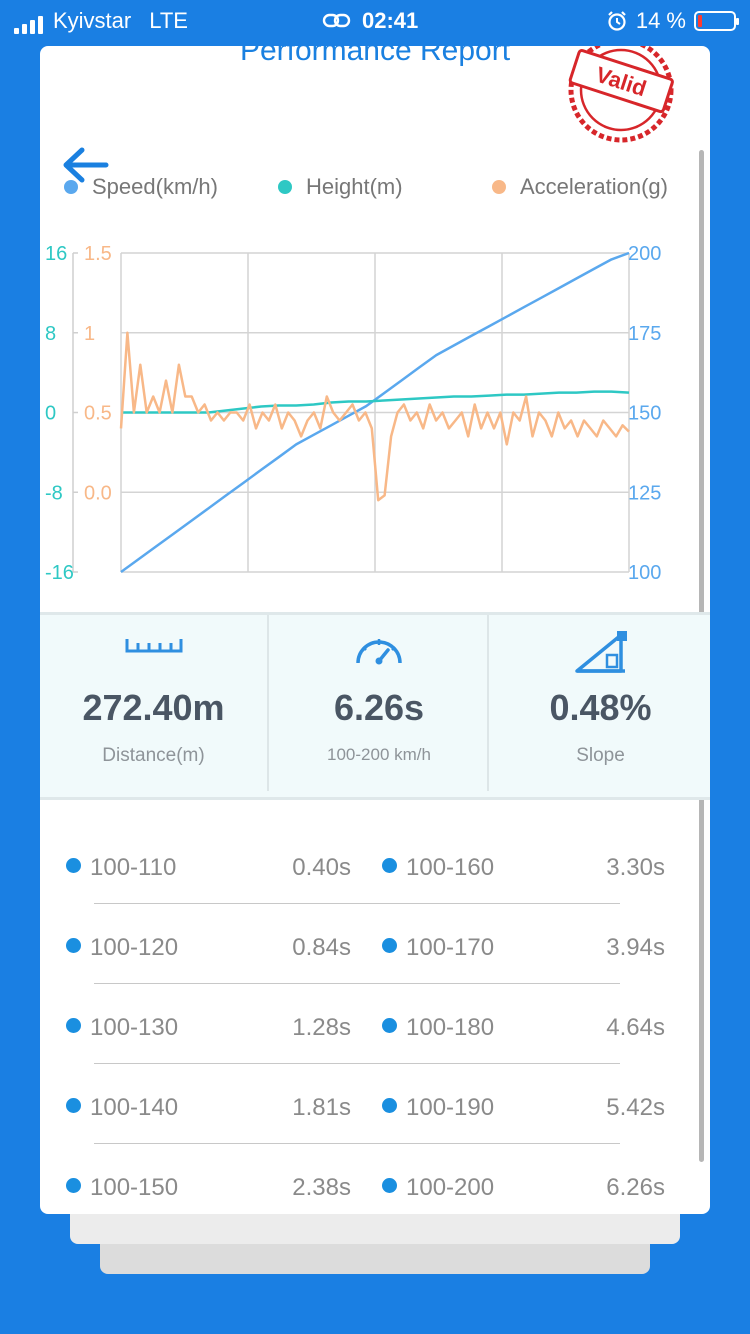 The width and height of the screenshot is (750, 1334). I want to click on split-time: 6.26s, so click(635, 1187).